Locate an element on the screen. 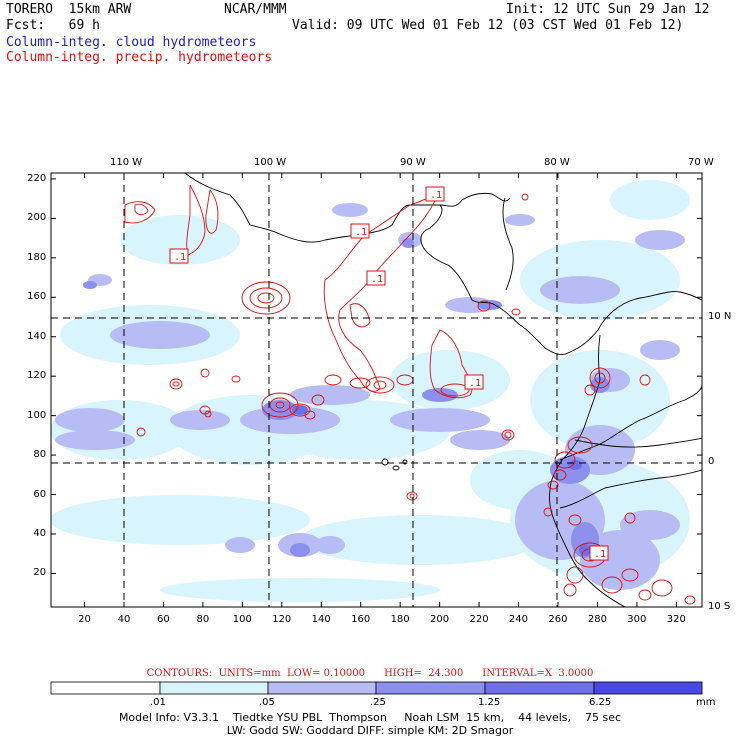 The height and width of the screenshot is (740, 740). y-index-label: 20 is located at coordinates (40, 573).